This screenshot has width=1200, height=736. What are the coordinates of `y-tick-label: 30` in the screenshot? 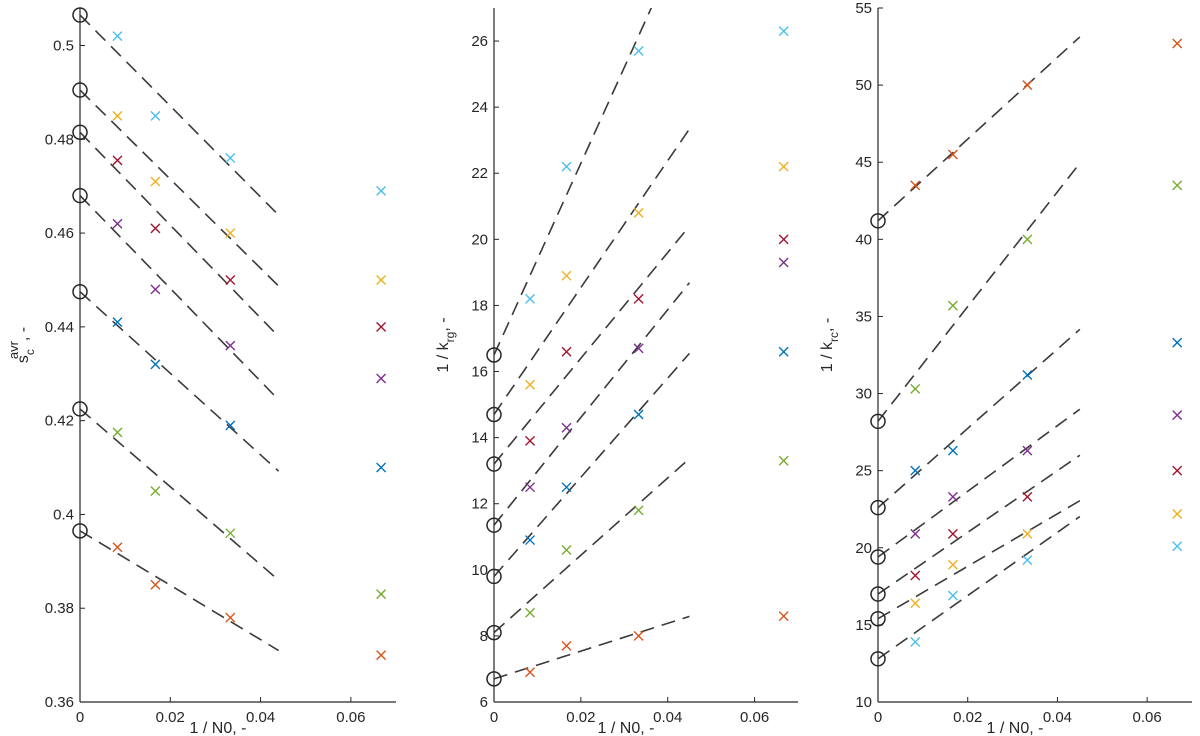 It's located at (863, 394).